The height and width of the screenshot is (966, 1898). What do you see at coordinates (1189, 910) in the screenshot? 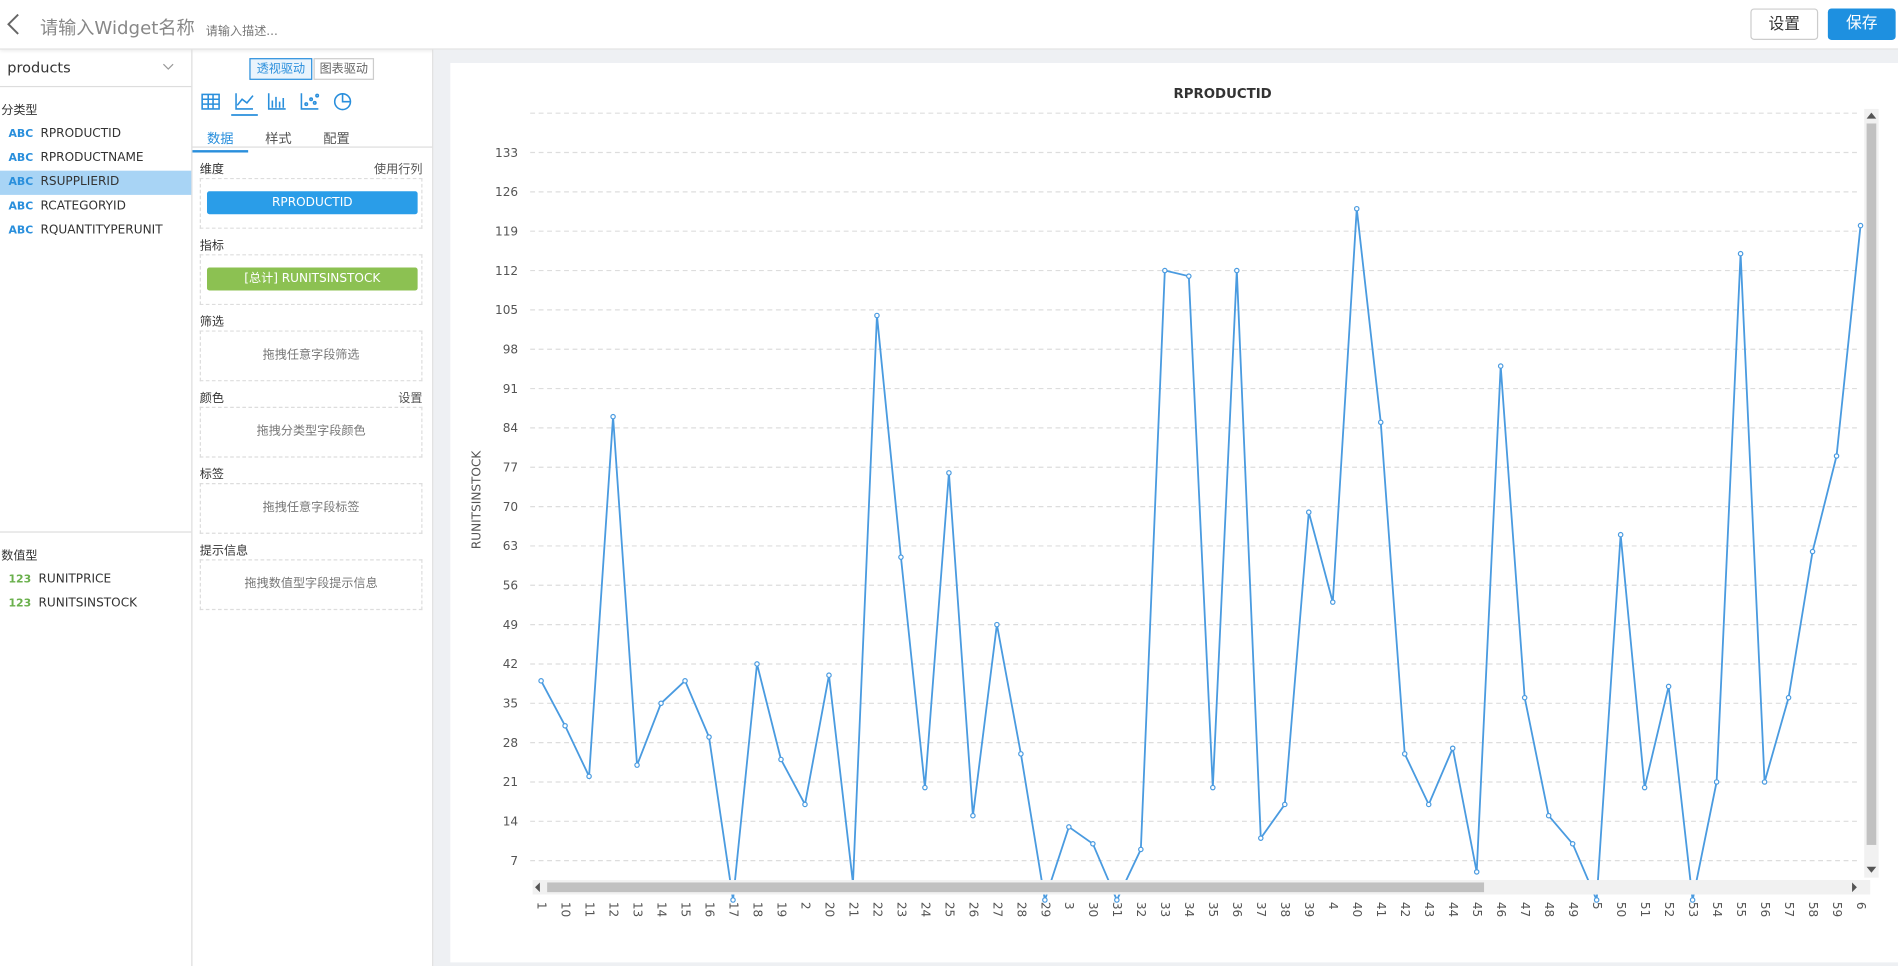
I see `x-tick-label: 34` at bounding box center [1189, 910].